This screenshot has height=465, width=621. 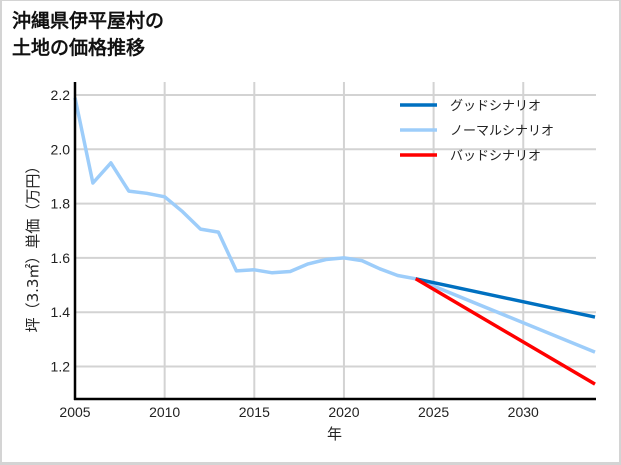 What do you see at coordinates (61, 231) in the screenshot?
I see `y-axis-ticks: 1.2 1.4 1.6 1.8 2.0 2.2` at bounding box center [61, 231].